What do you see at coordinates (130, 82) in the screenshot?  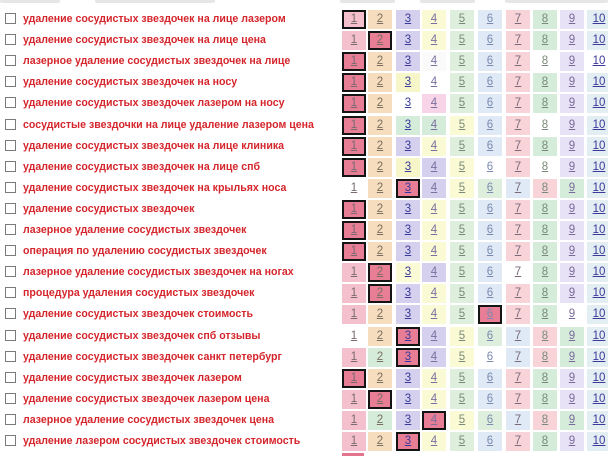 I see `keyword-link: удаление сосудистых звездочек на носу` at bounding box center [130, 82].